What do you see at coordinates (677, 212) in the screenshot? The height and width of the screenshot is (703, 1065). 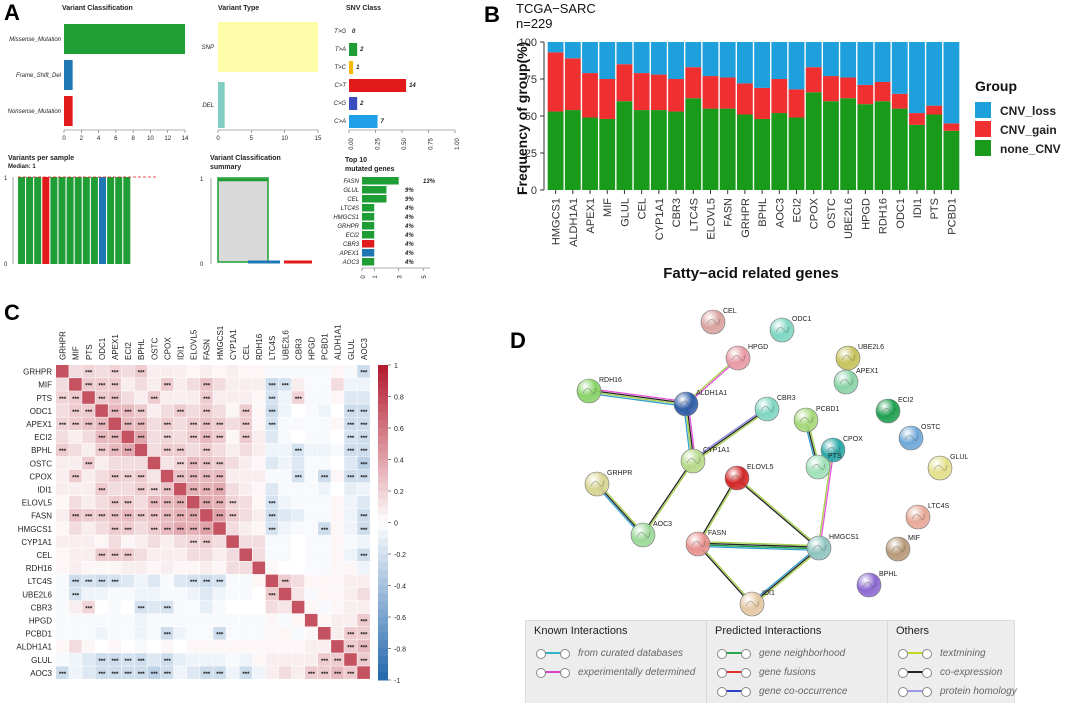 I see `cnv-x-tick-label: CBR3` at bounding box center [677, 212].